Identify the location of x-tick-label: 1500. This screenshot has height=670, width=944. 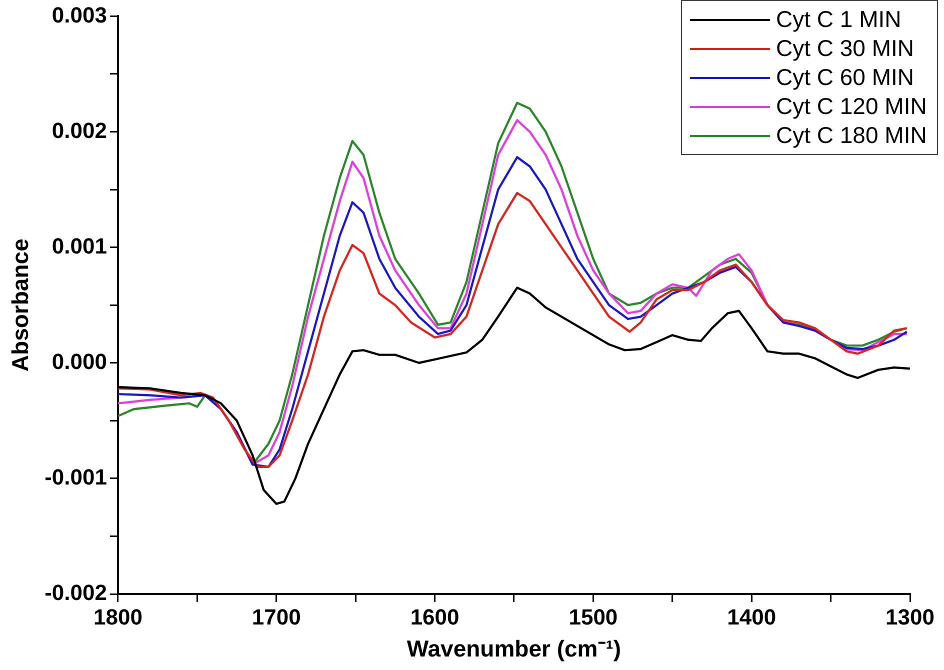
(593, 617).